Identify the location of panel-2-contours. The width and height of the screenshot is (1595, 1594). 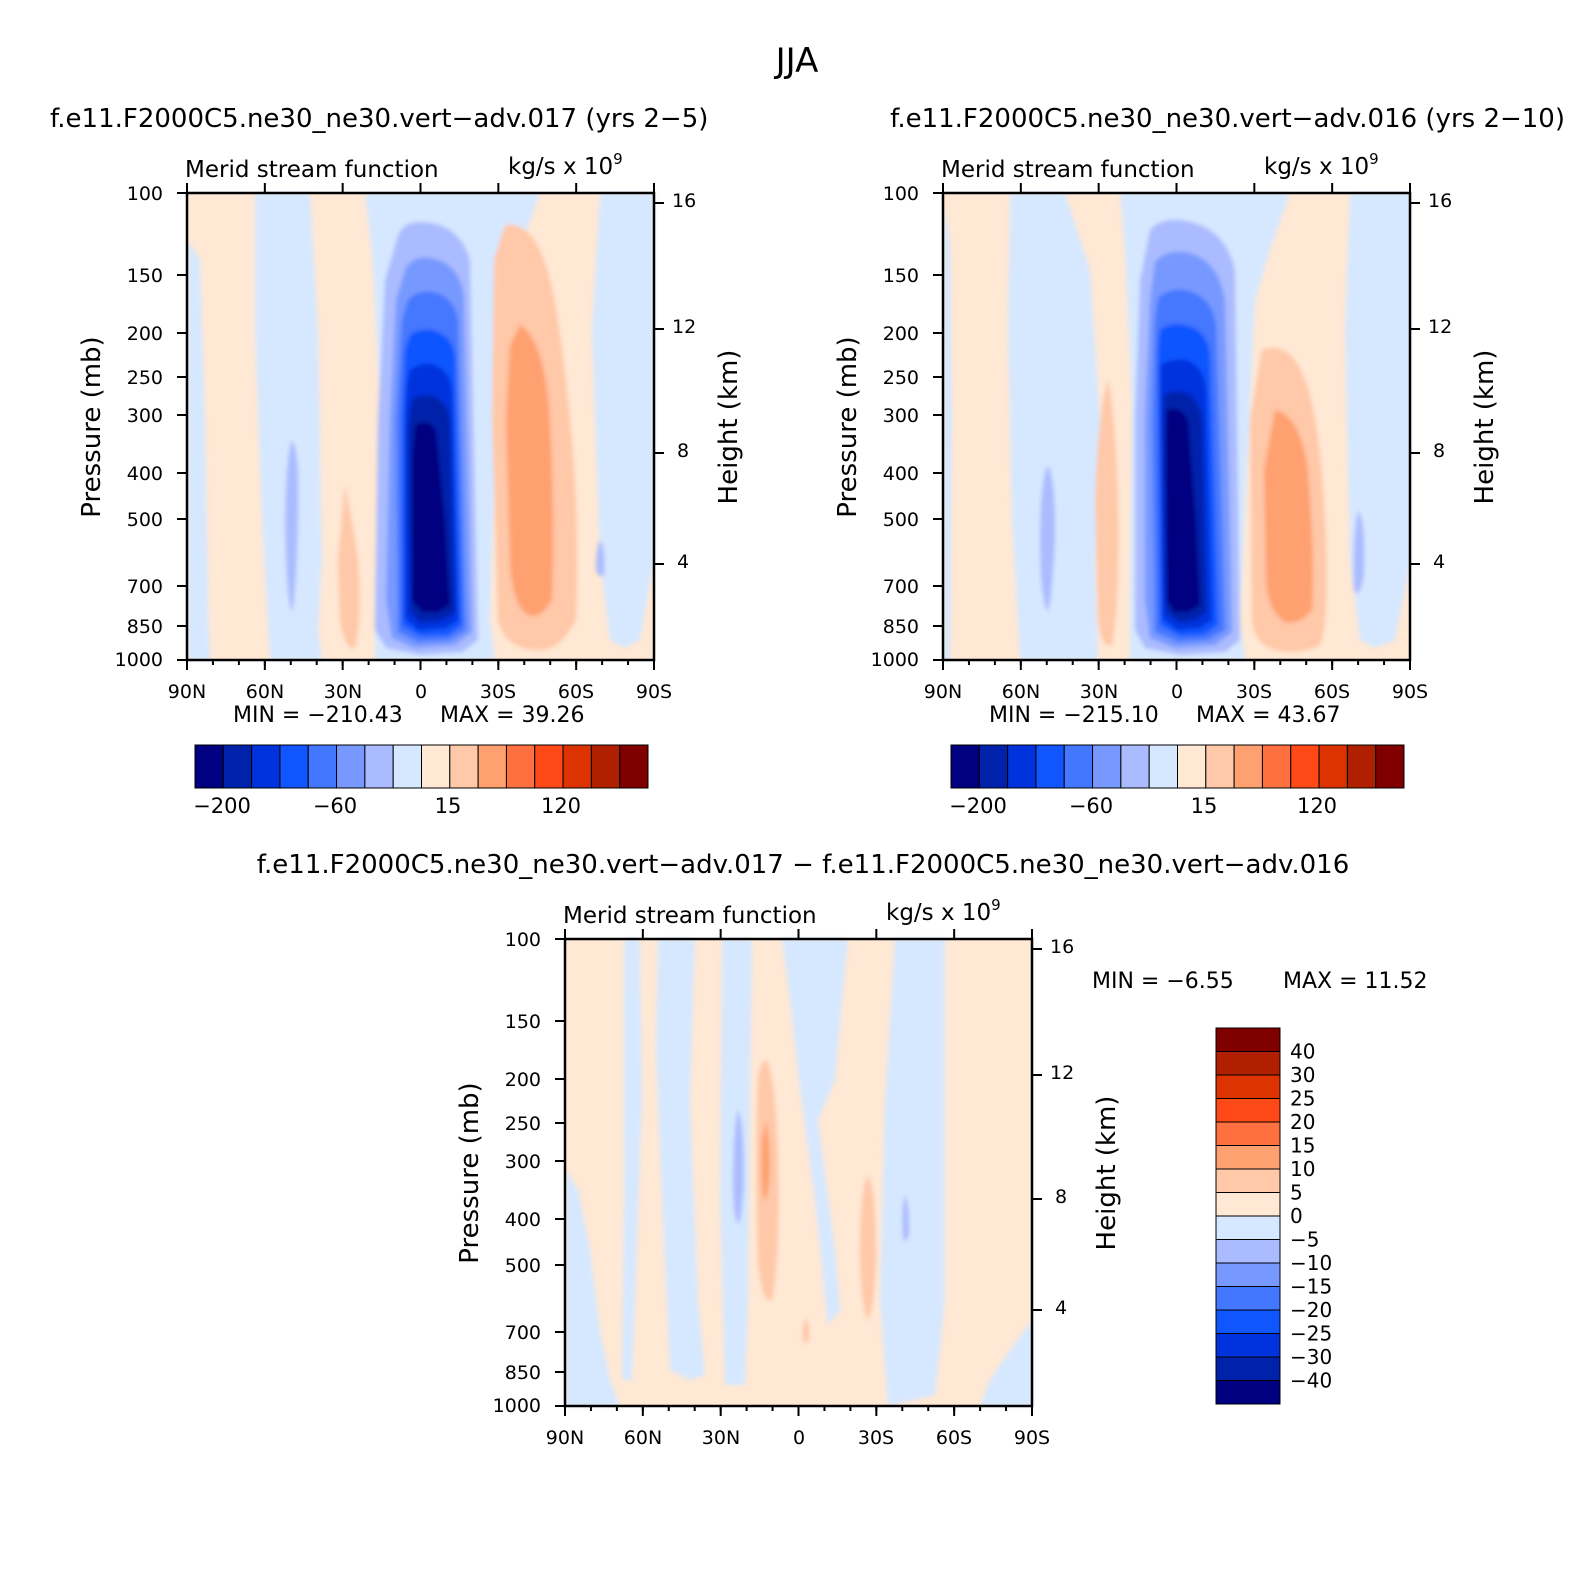
(1177, 426).